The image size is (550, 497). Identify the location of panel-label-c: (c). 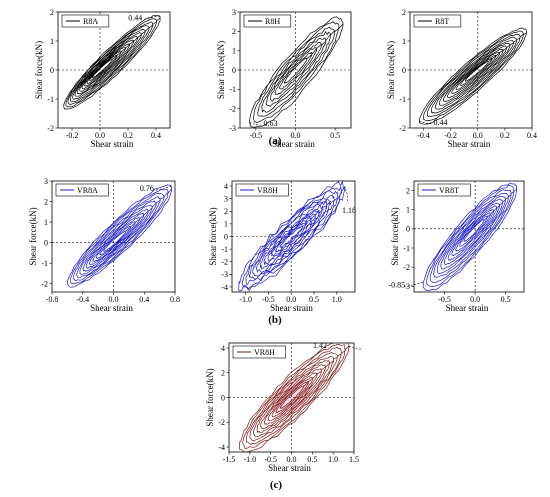
(276, 485).